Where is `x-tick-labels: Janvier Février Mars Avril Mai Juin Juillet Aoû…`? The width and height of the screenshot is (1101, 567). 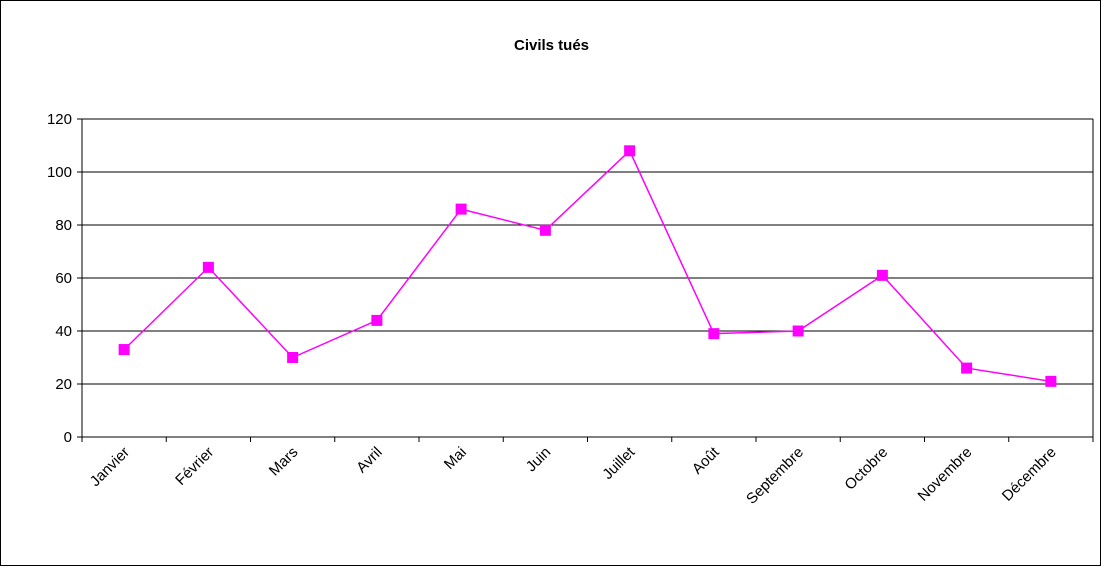
x-tick-labels: Janvier Février Mars Avril Mai Juin Juillet Aoû… is located at coordinates (573, 475).